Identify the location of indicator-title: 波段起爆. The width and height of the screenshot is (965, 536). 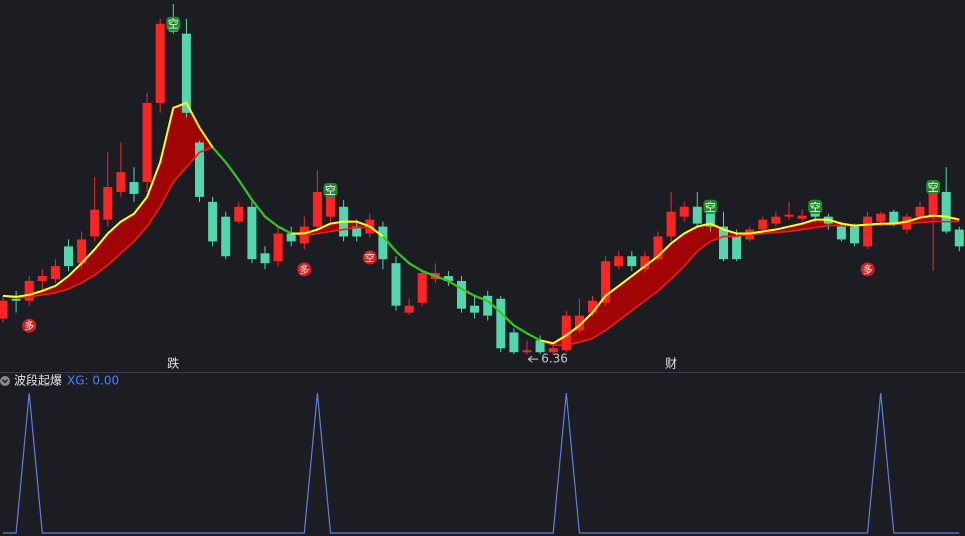
(38, 380).